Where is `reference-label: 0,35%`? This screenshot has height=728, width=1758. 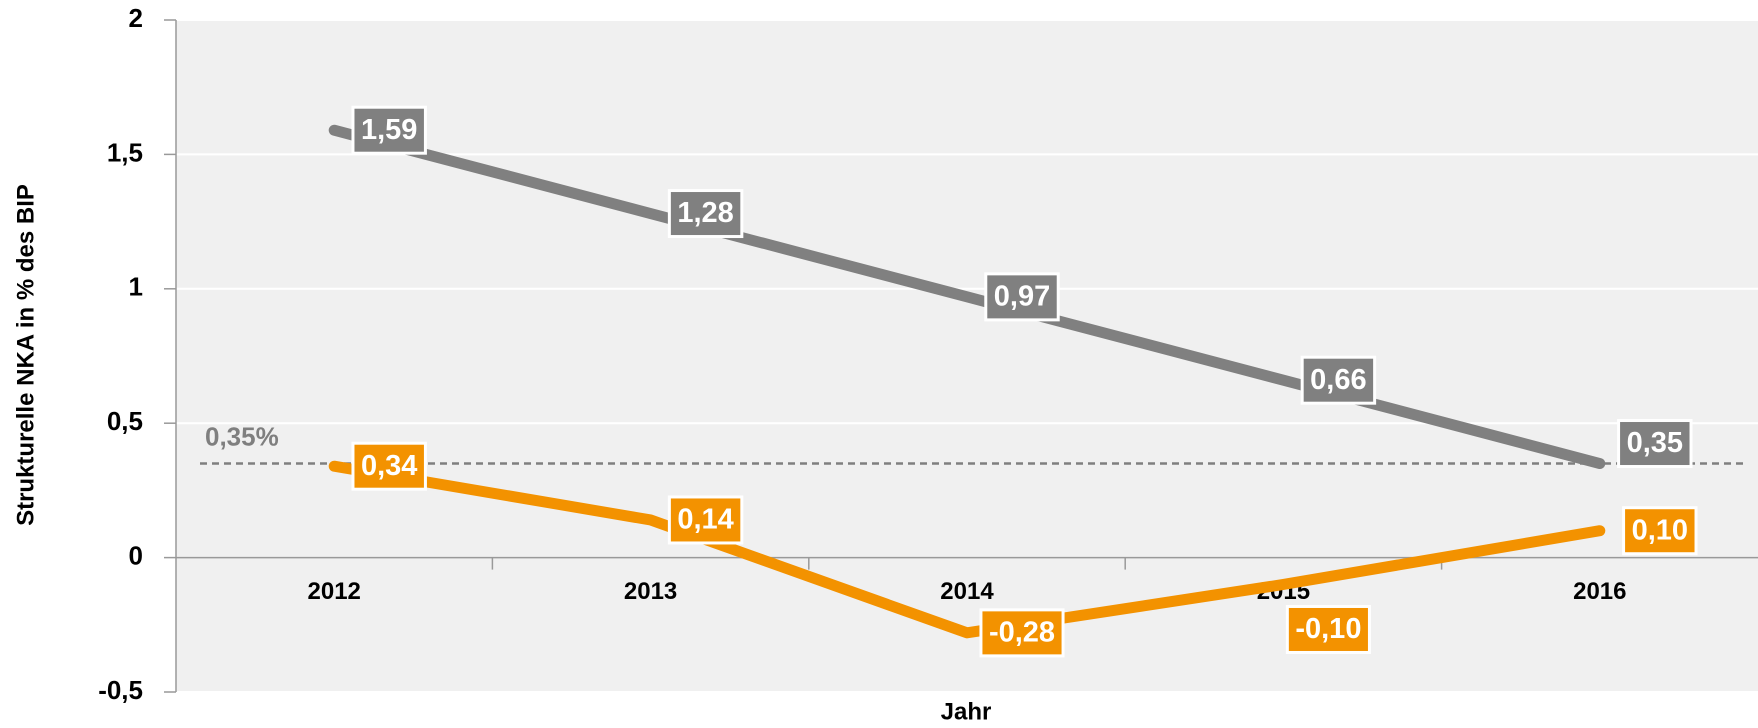
reference-label: 0,35% is located at coordinates (242, 436).